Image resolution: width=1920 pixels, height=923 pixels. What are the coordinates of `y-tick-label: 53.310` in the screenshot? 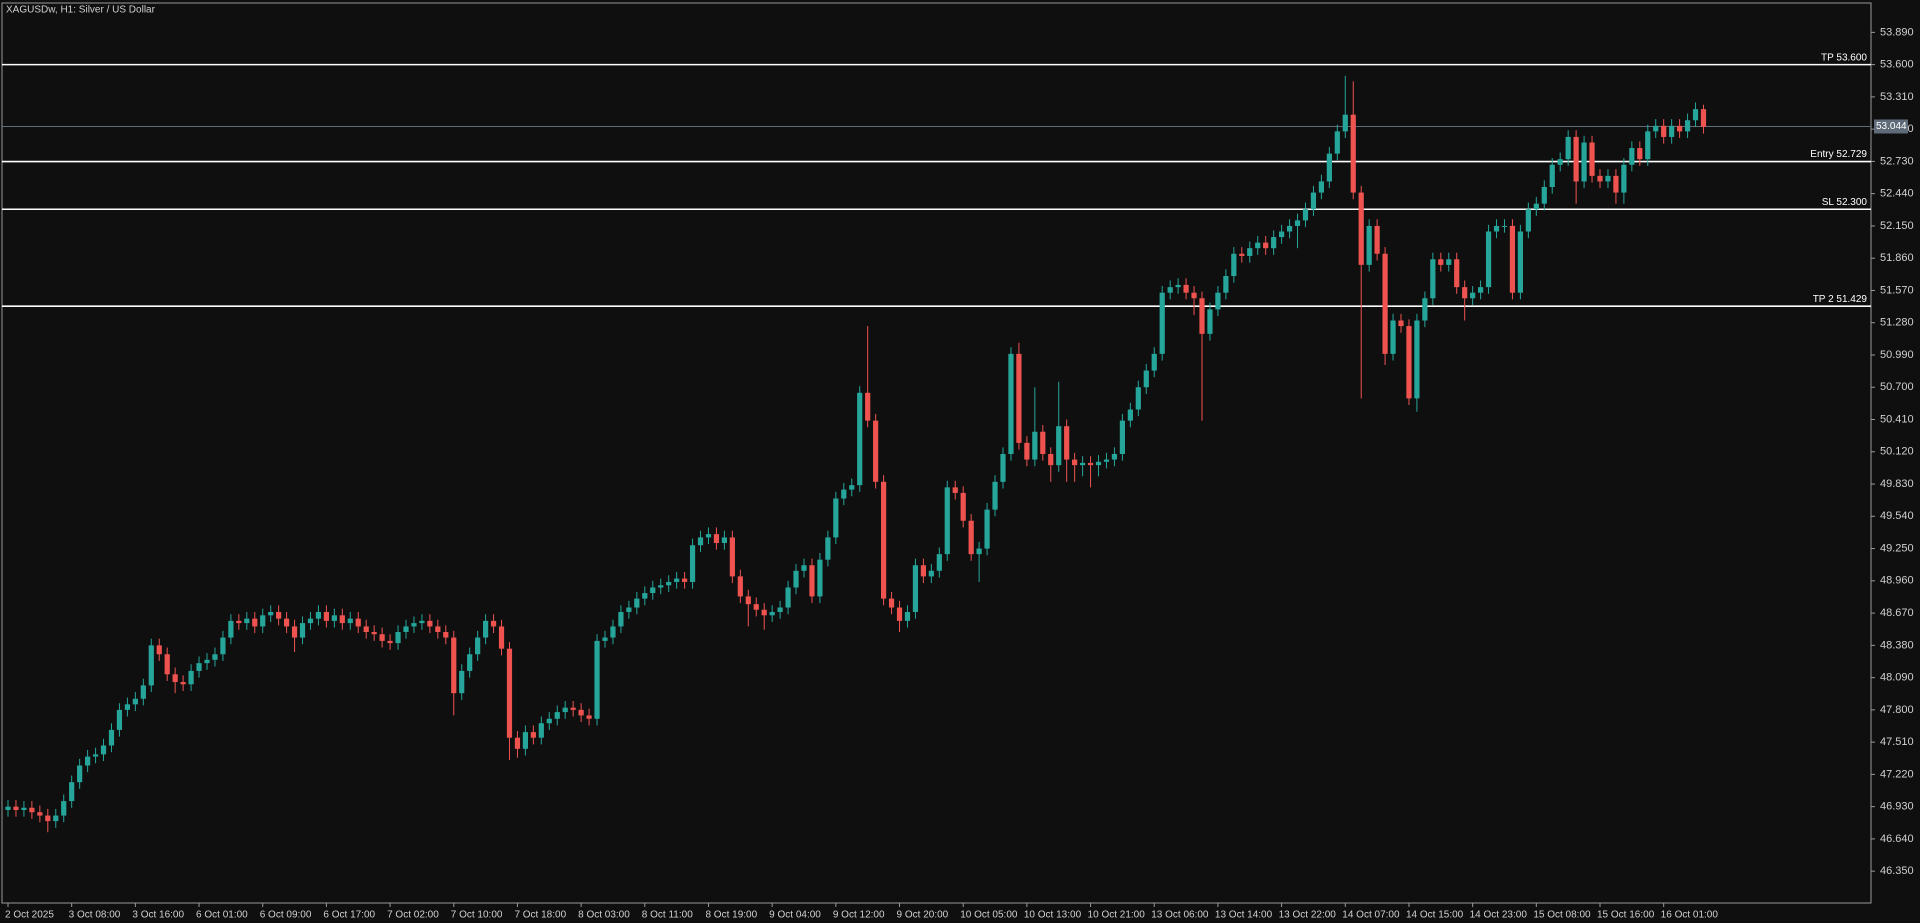 It's located at (1897, 97).